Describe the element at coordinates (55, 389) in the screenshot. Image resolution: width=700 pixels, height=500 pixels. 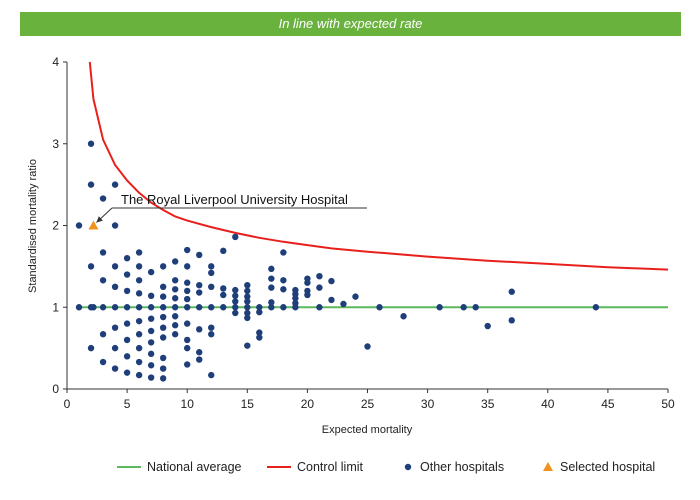
I see `y-tick-label: 0` at that location.